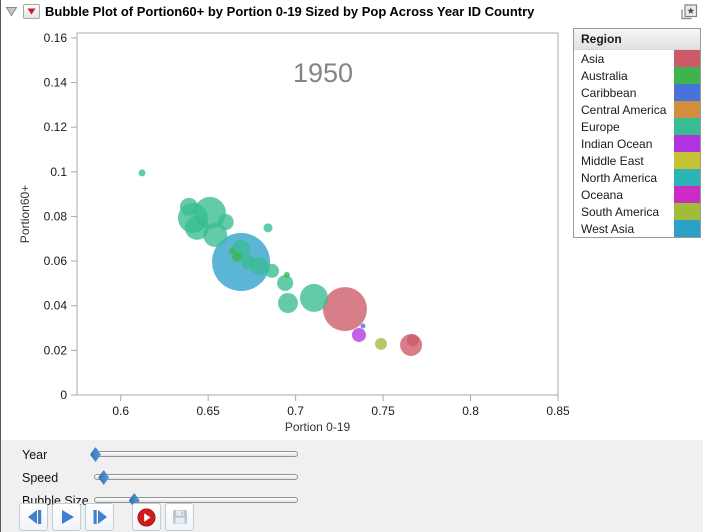 This screenshot has width=703, height=532. I want to click on speed-slider-label: Speed, so click(40, 477).